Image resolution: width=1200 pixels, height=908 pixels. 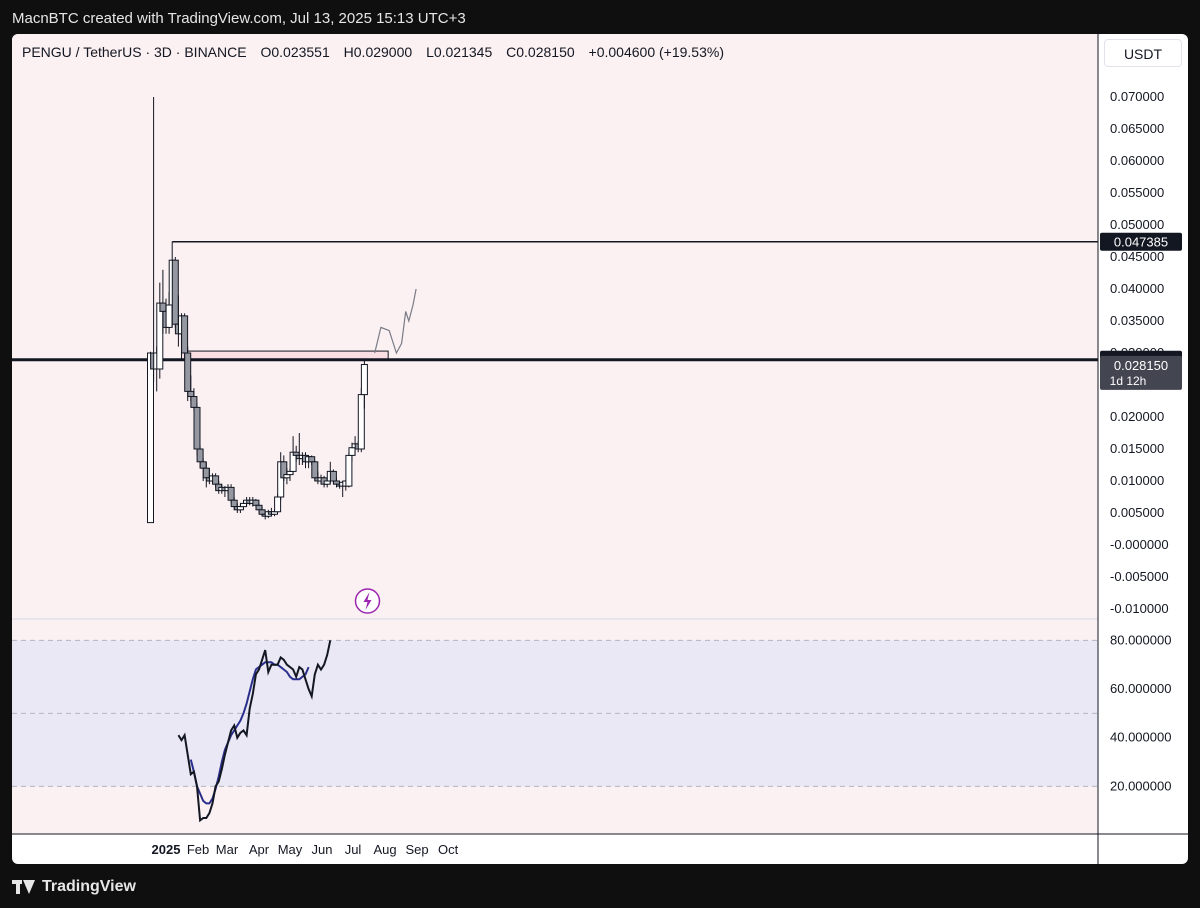 I want to click on price-tick-label: 0.015000, so click(x=1137, y=448).